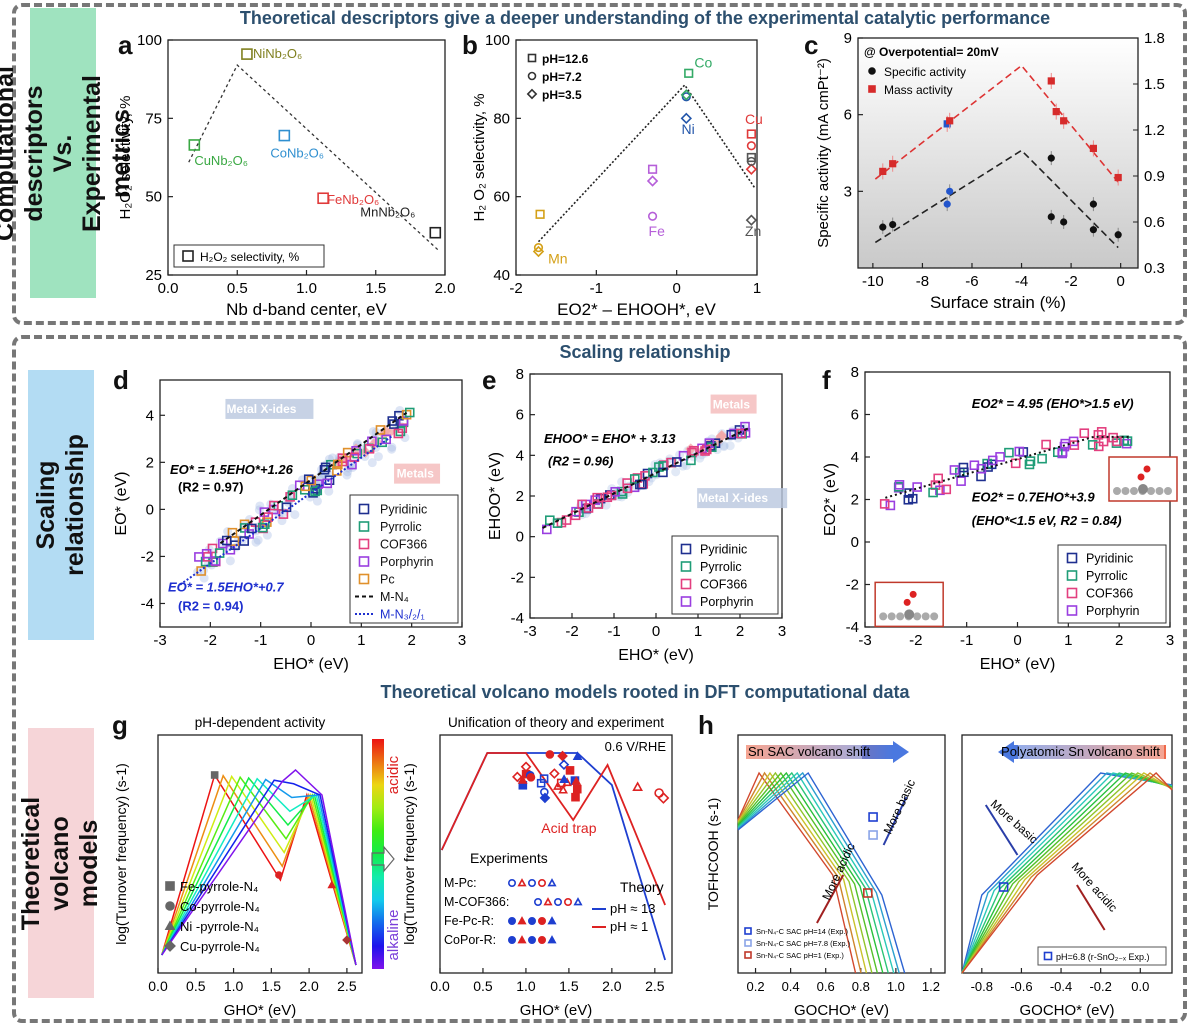 This screenshot has height=1029, width=1200. I want to click on y-tick-label: 4, so click(520, 455).